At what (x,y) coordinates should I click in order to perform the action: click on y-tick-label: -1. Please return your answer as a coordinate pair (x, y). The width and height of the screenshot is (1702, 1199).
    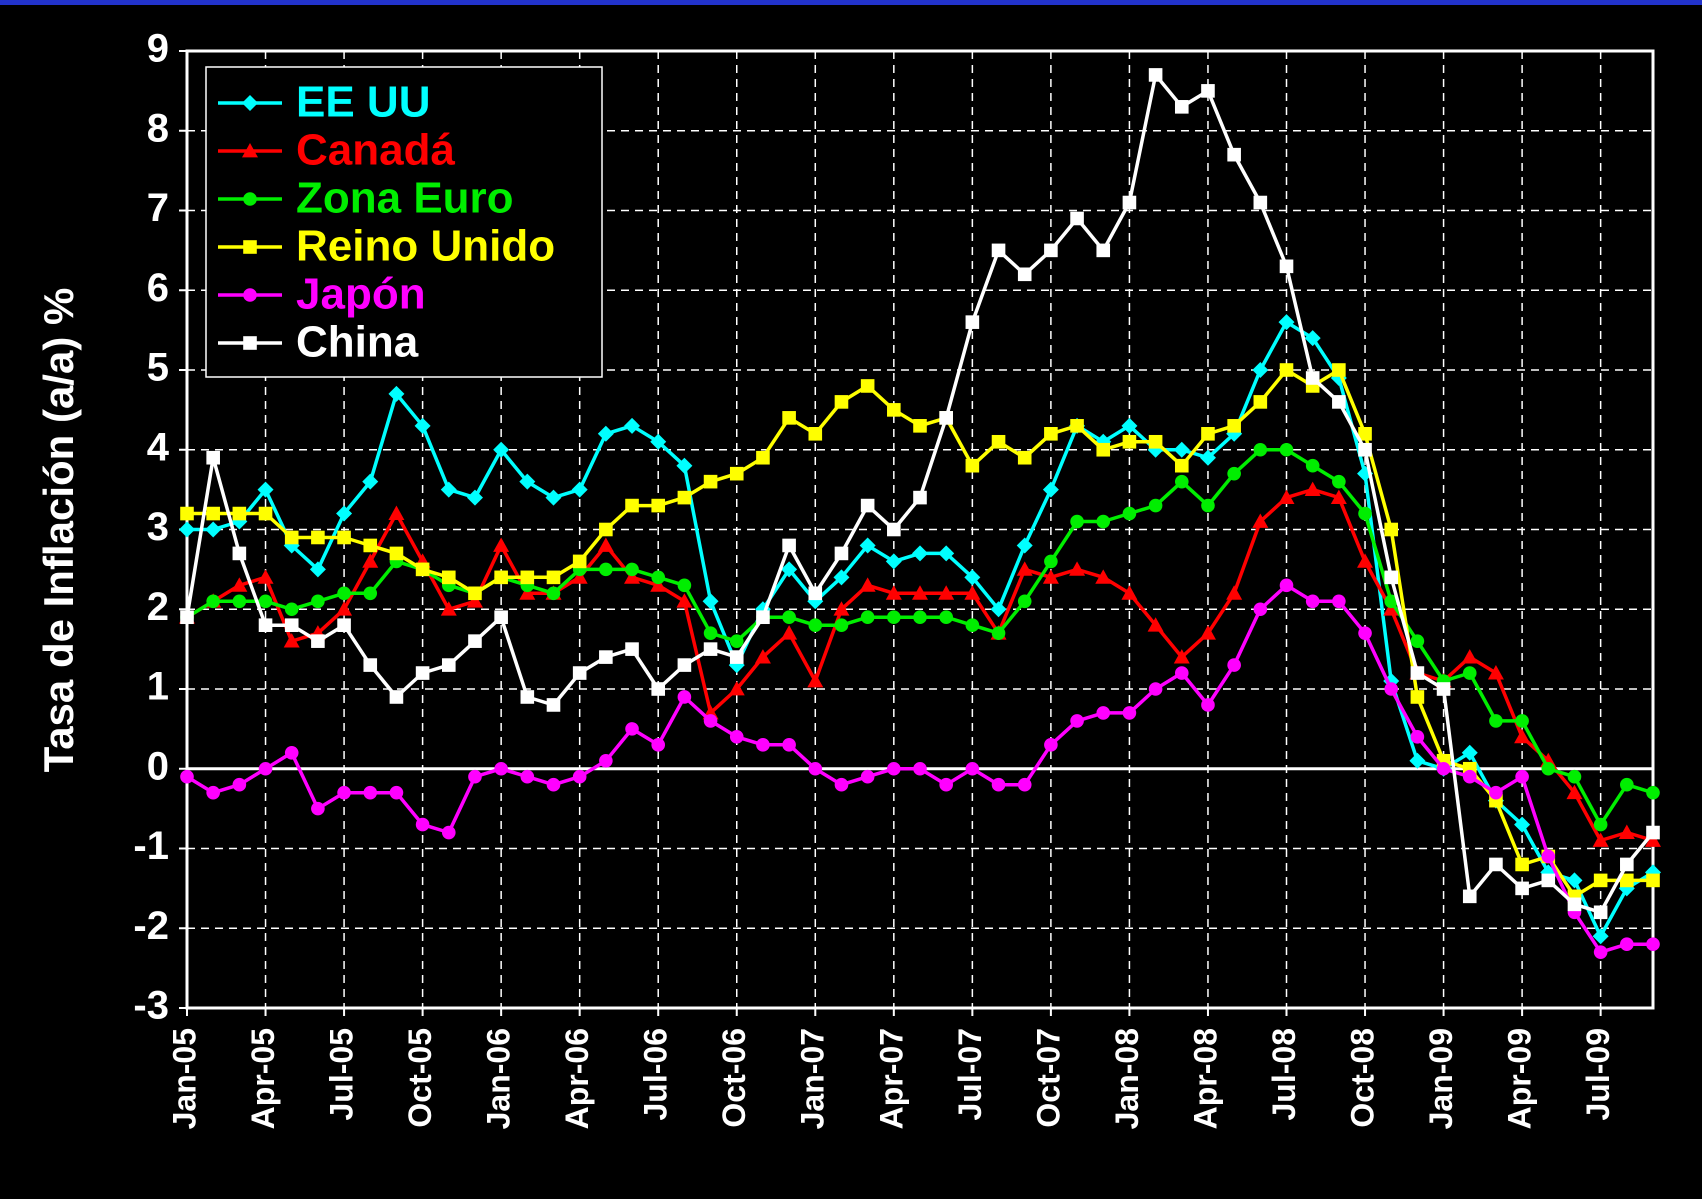
    Looking at the image, I should click on (151, 846).